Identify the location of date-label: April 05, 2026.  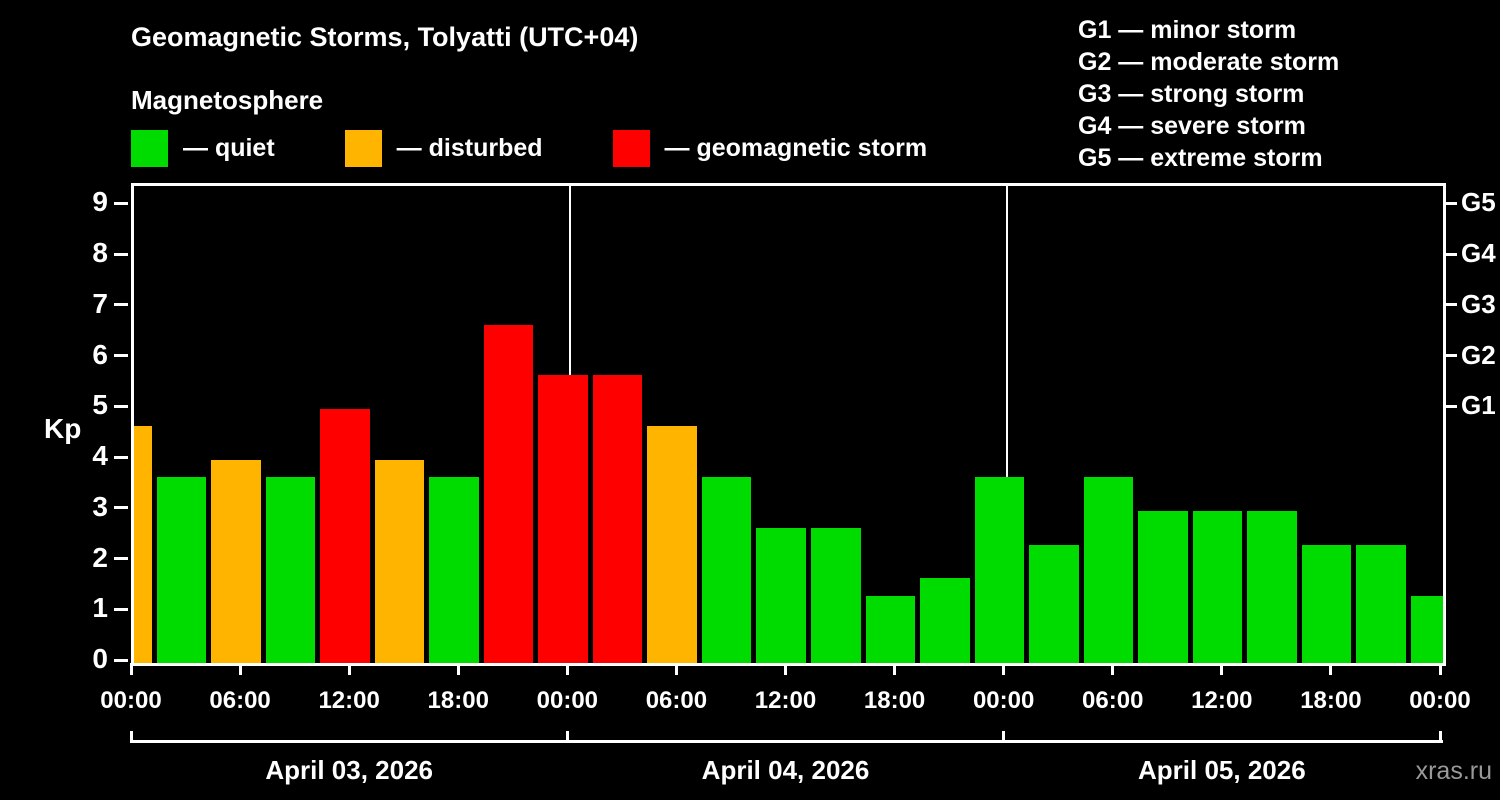
(1222, 770).